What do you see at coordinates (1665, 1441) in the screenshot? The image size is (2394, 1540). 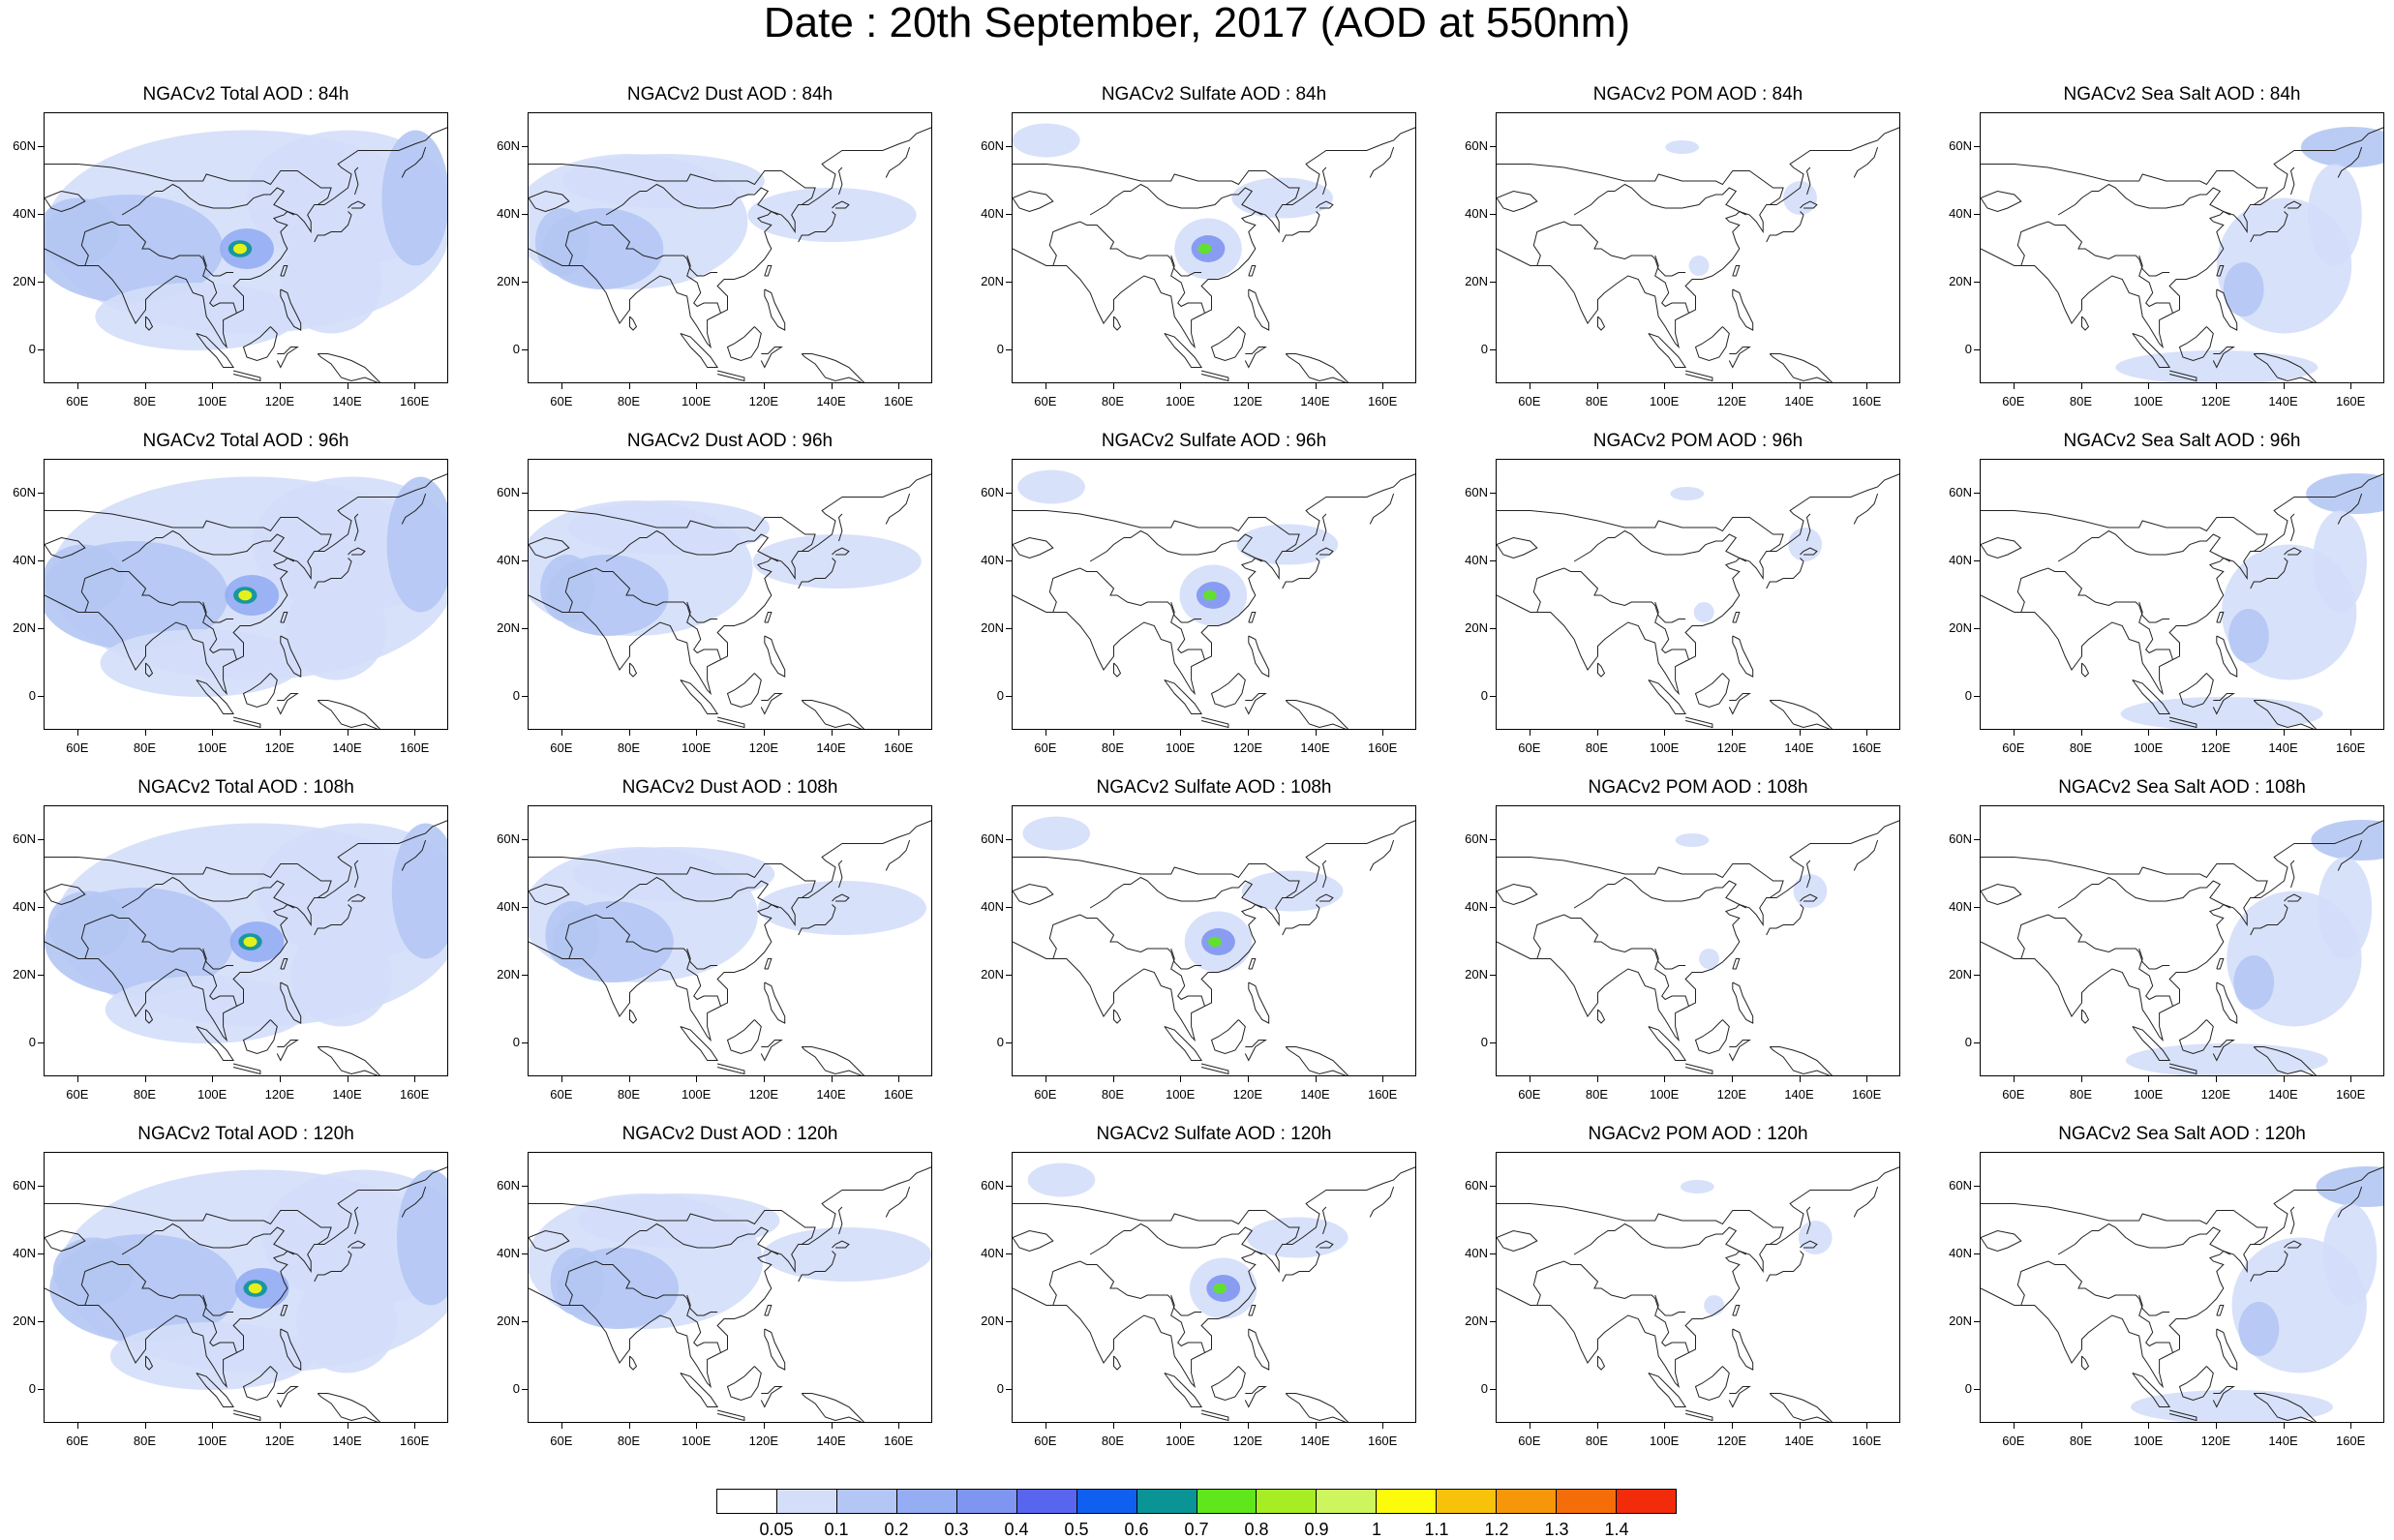 I see `lon-tick-label: 100E` at bounding box center [1665, 1441].